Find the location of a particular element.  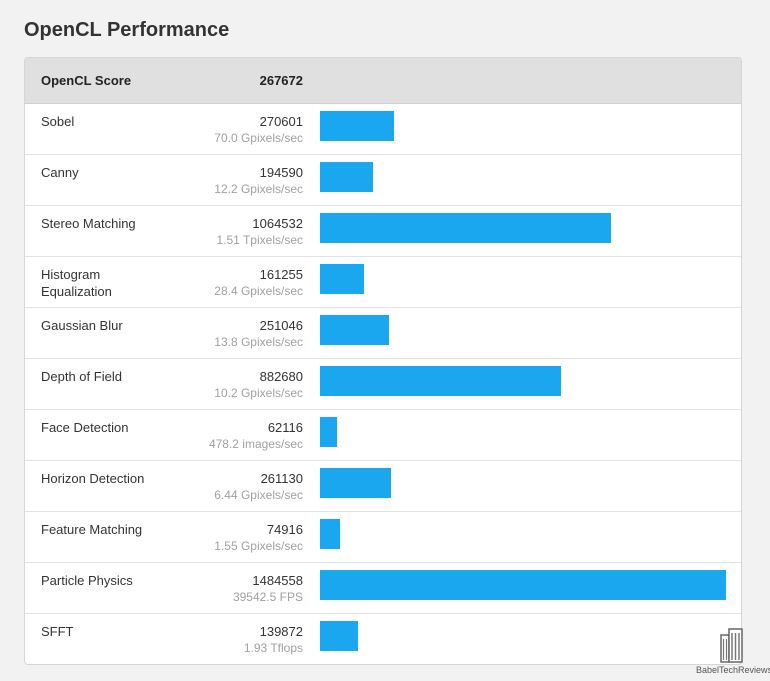

test-rate: 10.2 Gpixels/sec is located at coordinates (258, 393).